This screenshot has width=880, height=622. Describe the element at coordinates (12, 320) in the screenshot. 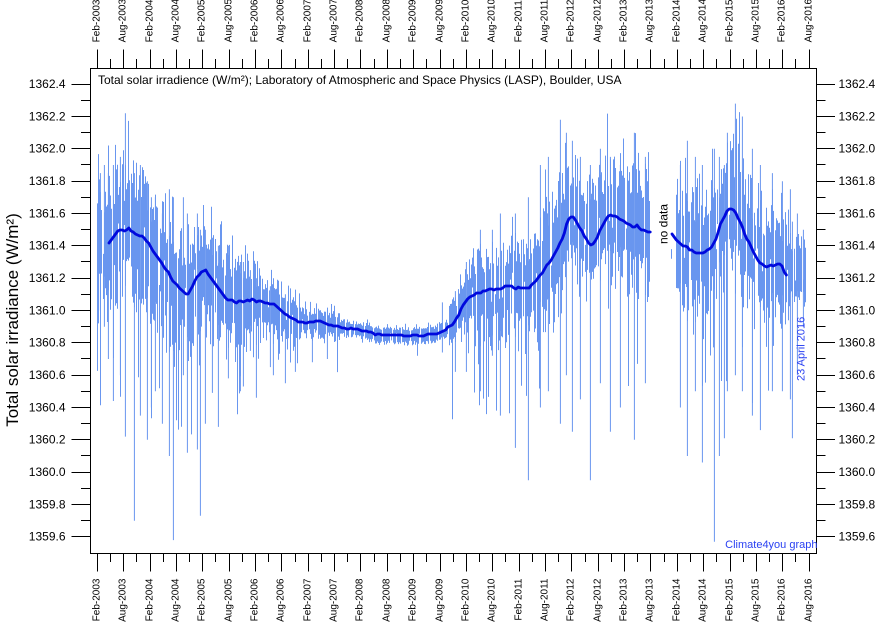

I see `svg-text: Total solar irradiance (W/m²)` at that location.